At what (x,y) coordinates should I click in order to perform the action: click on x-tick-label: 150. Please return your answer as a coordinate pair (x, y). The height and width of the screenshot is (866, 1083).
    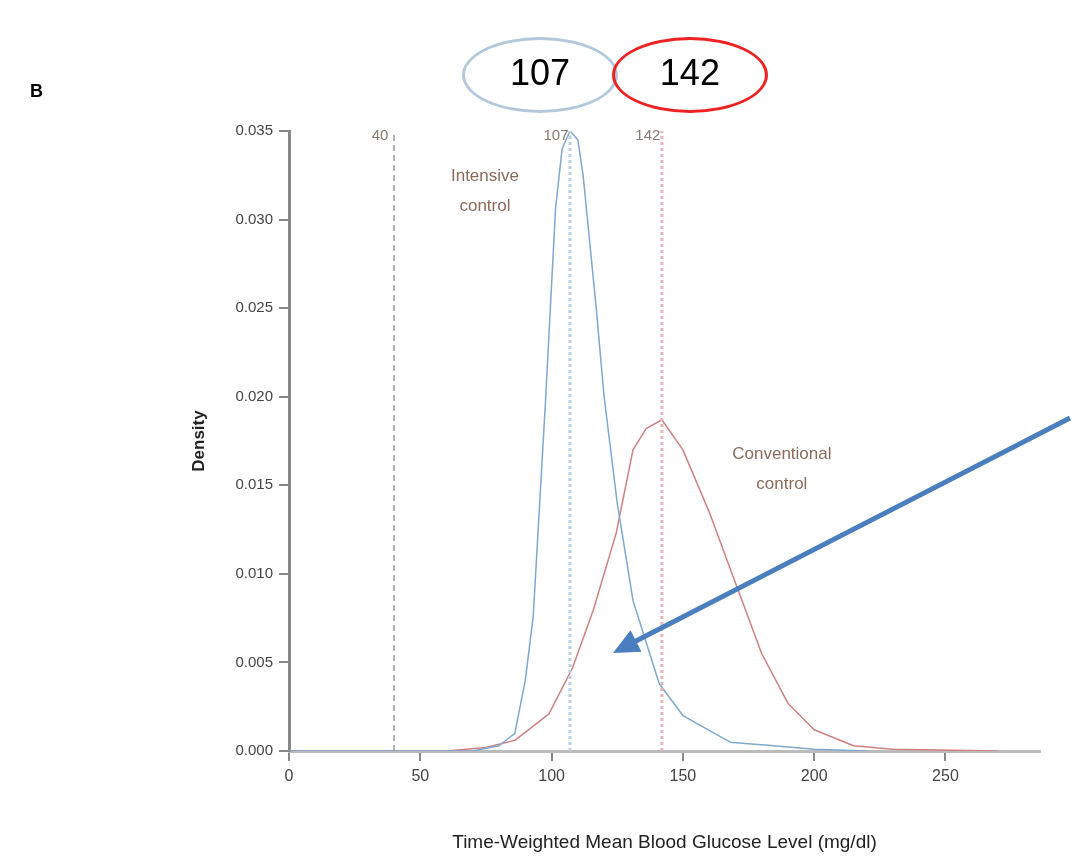
    Looking at the image, I should click on (683, 776).